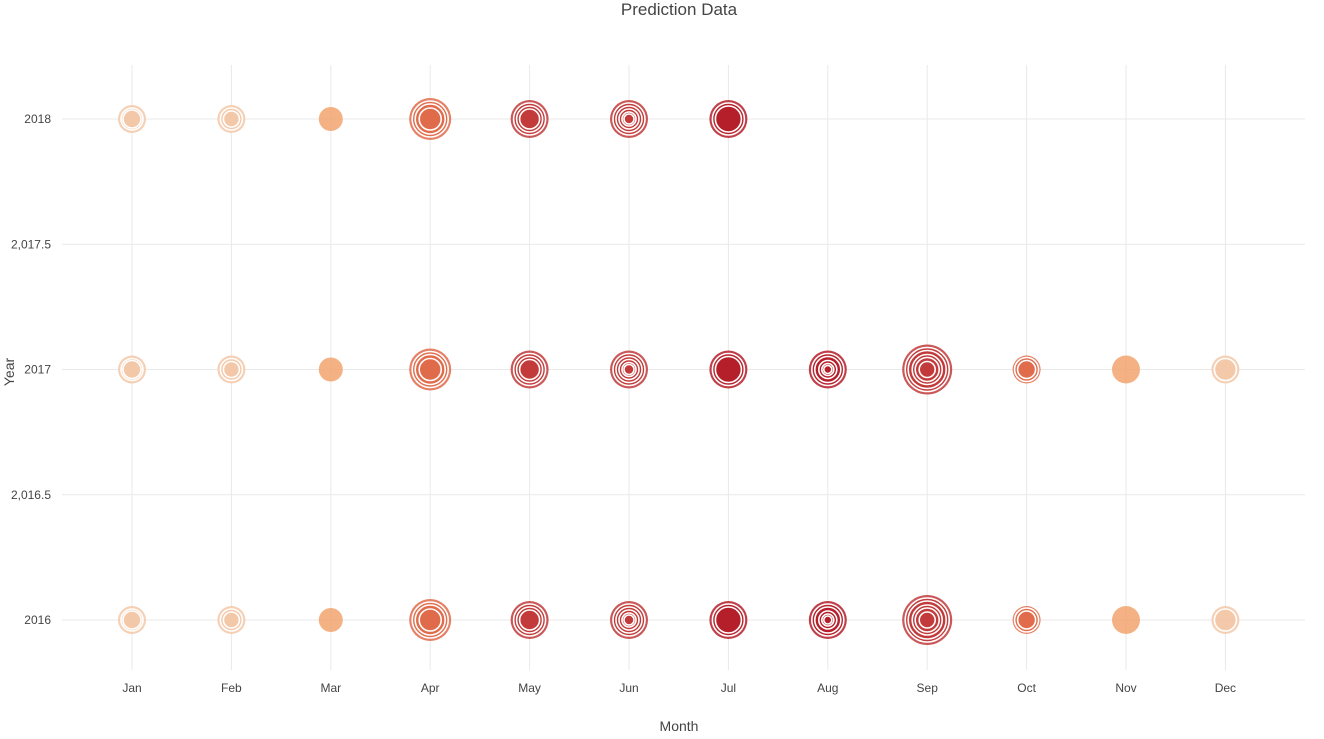 Image resolution: width=1324 pixels, height=739 pixels. I want to click on y-tick-label: 2016, so click(37, 620).